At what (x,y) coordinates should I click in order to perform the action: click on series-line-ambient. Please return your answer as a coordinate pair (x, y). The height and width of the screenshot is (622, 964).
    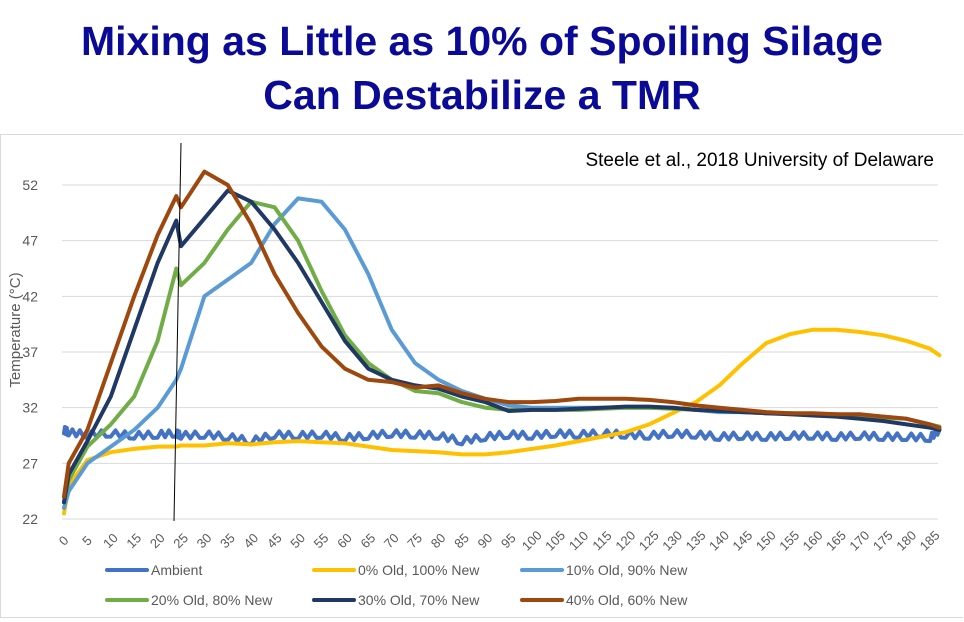
    Looking at the image, I should click on (502, 436).